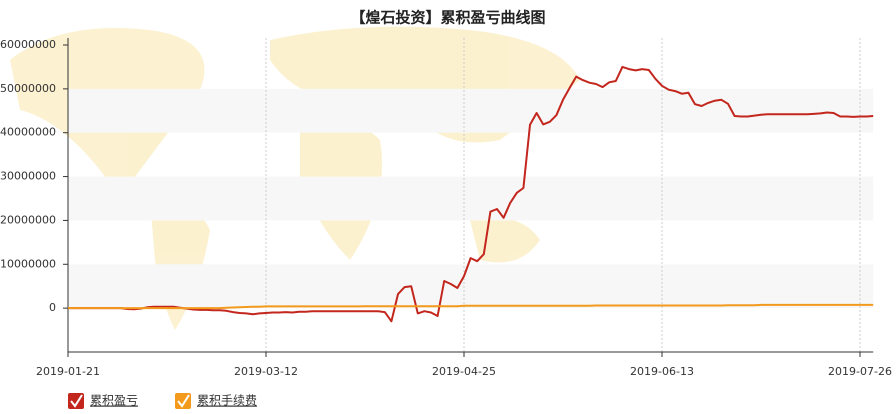  I want to click on legend-item: 累积手续费, so click(216, 401).